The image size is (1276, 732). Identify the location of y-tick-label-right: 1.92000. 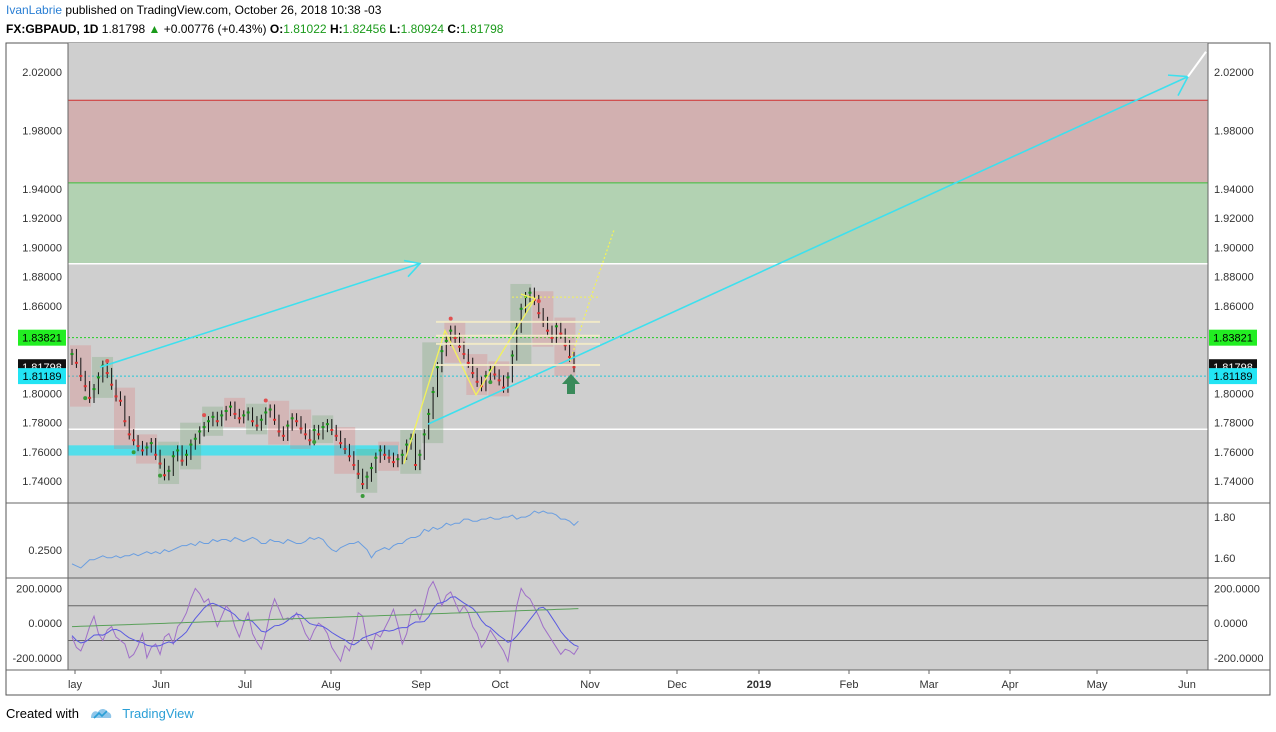
(1234, 219).